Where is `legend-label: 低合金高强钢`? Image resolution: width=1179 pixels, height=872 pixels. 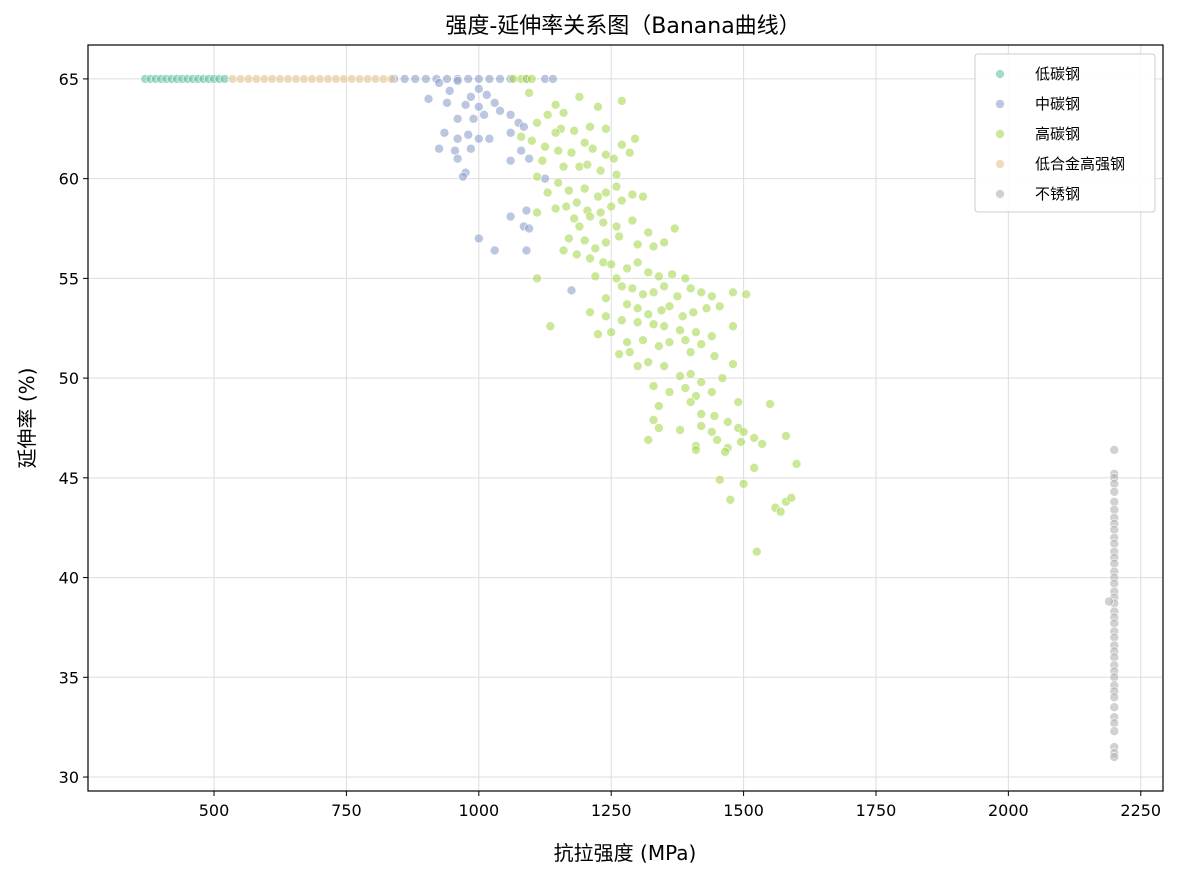 legend-label: 低合金高强钢 is located at coordinates (1080, 164).